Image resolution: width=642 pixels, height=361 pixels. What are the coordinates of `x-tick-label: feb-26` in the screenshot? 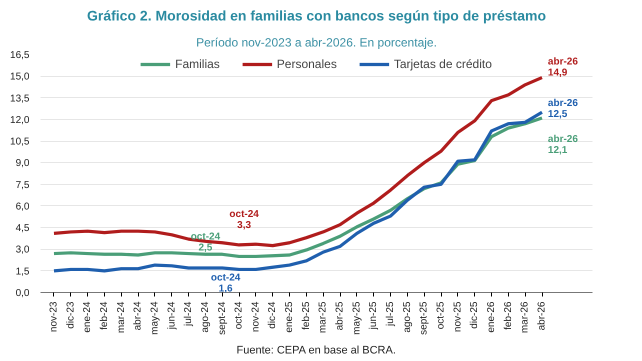 It's located at (508, 315).